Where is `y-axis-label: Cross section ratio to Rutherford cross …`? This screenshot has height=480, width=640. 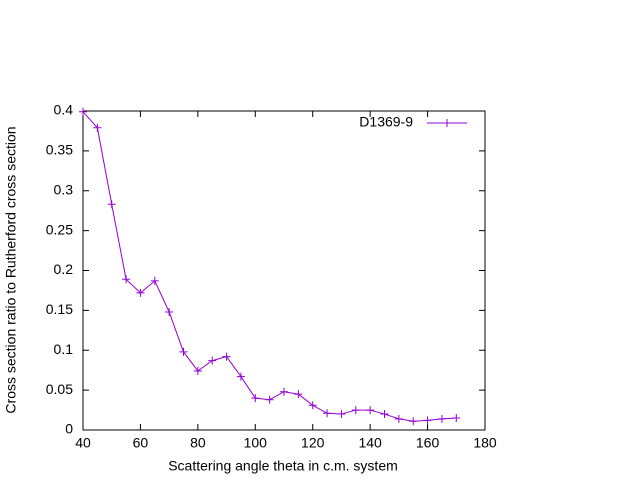
y-axis-label: Cross section ratio to Rutherford cross … is located at coordinates (11, 269).